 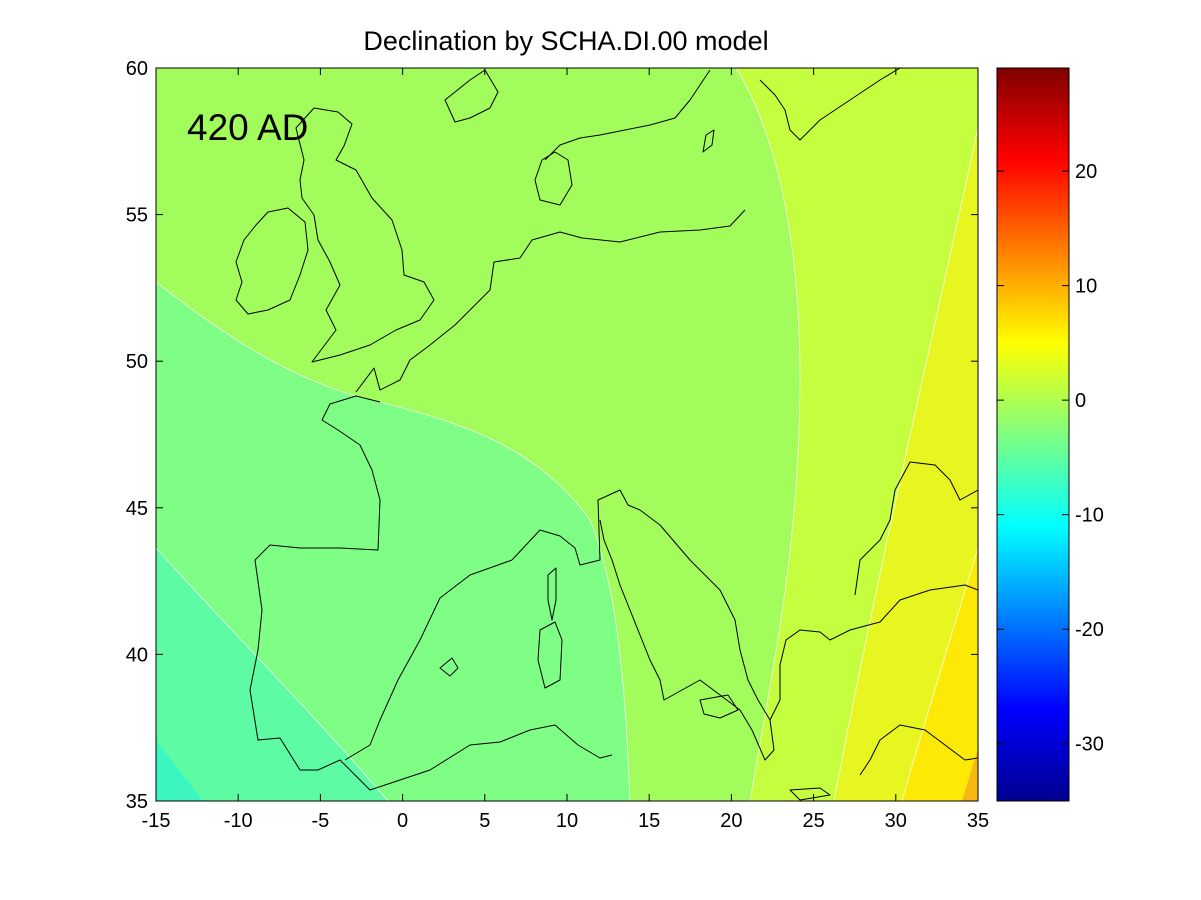 I want to click on coastline-iberia-mediterranean, so click(x=428, y=660).